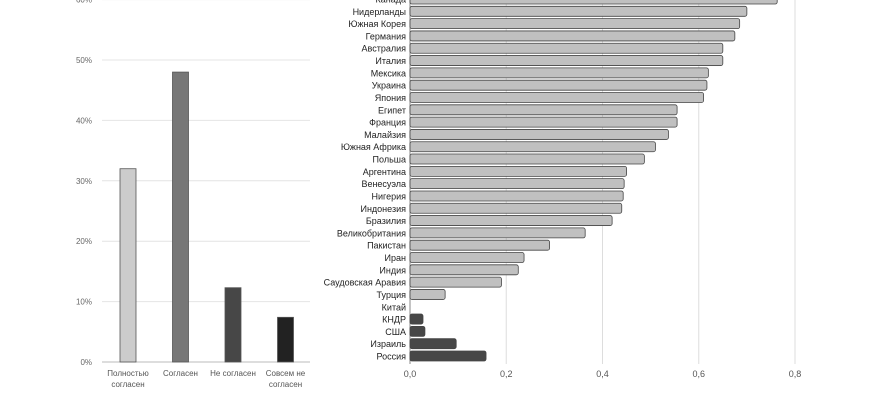  What do you see at coordinates (795, 374) in the screenshot?
I see `x-tick-label: 0,8` at bounding box center [795, 374].